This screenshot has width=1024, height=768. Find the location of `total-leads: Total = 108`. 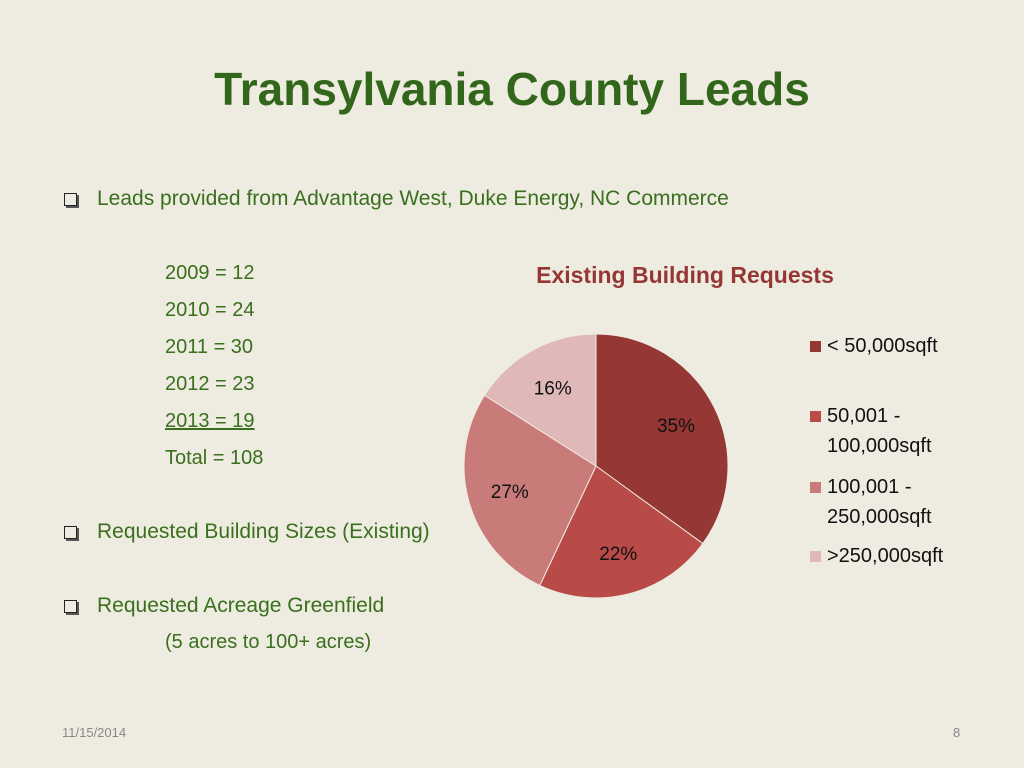

total-leads: Total = 108 is located at coordinates (214, 458).